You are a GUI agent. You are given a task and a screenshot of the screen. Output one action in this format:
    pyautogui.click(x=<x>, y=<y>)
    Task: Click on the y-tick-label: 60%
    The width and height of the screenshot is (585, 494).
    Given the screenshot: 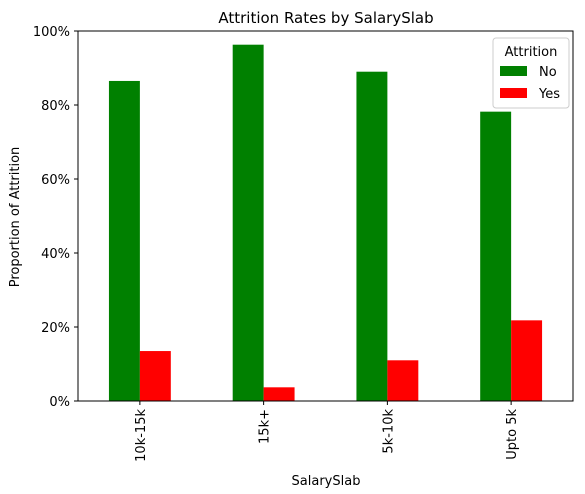 What is the action you would take?
    pyautogui.click(x=55, y=180)
    